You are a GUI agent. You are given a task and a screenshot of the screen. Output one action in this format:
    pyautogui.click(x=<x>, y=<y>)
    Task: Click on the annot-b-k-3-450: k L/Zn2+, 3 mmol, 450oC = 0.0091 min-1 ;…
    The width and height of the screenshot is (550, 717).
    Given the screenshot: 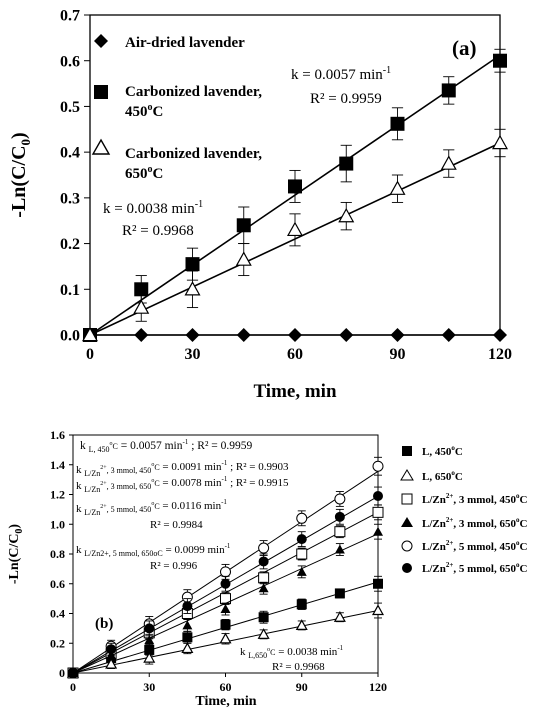 What is the action you would take?
    pyautogui.click(x=182, y=468)
    